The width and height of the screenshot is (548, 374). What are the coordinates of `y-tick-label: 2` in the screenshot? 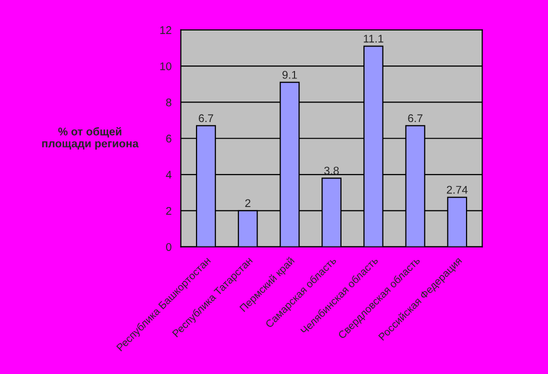 It's located at (169, 210).